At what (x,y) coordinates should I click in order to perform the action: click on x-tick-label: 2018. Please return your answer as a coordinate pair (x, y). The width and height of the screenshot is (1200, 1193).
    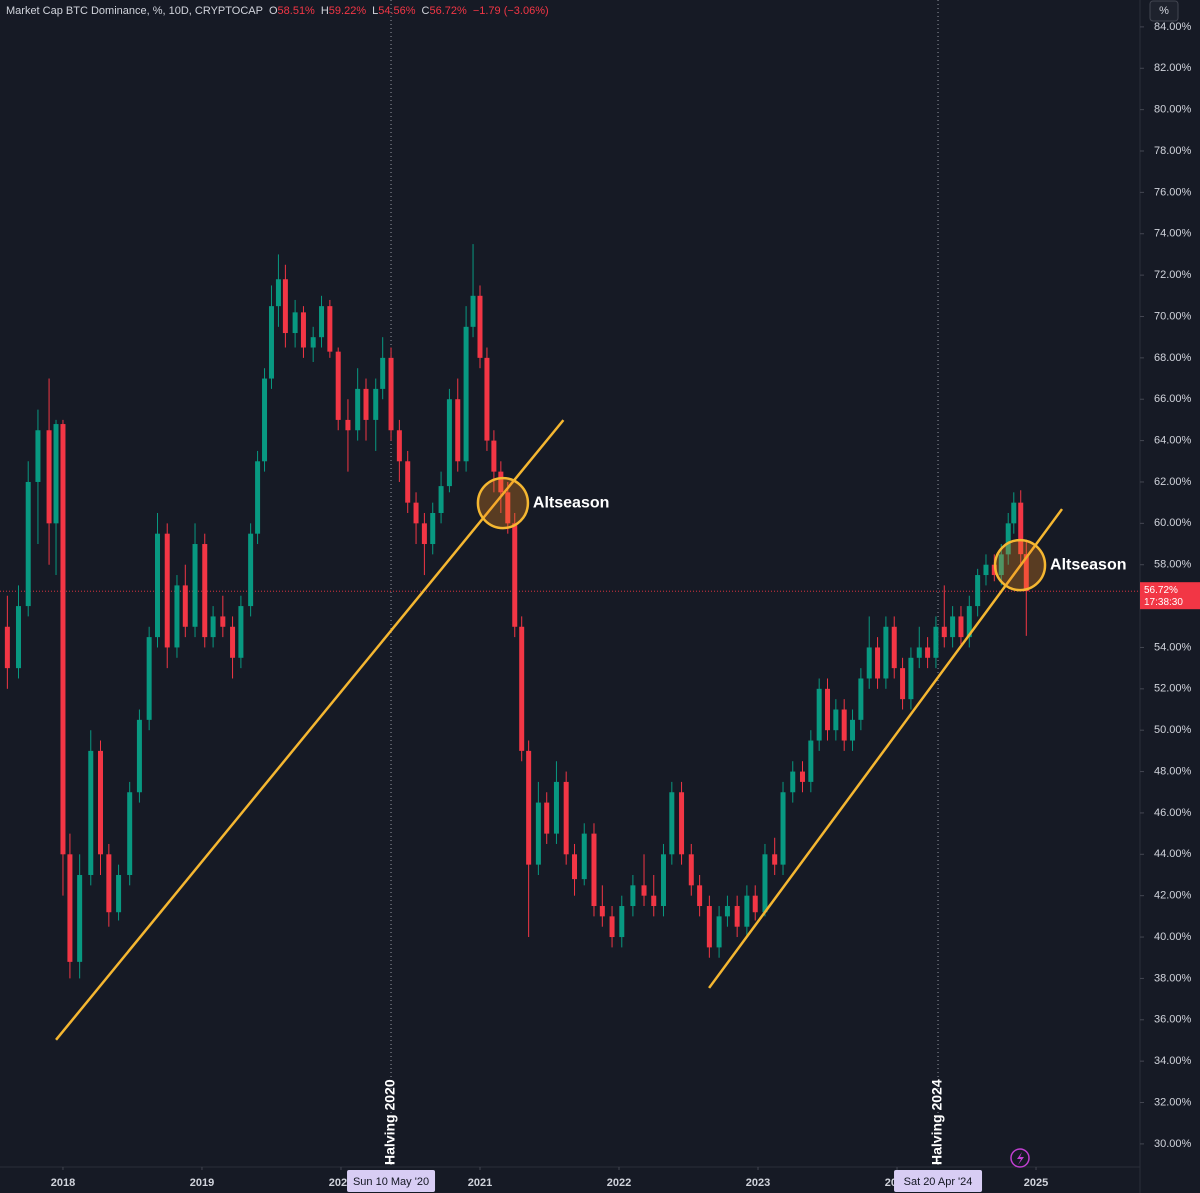
    Looking at the image, I should click on (63, 1183).